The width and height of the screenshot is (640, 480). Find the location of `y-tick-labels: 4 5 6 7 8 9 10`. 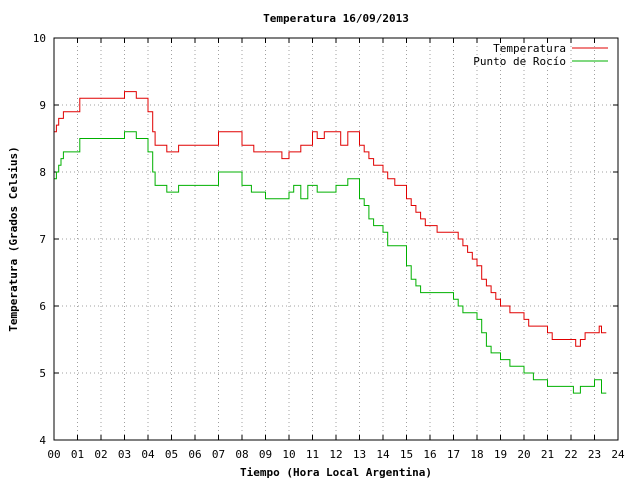

y-tick-labels: 4 5 6 7 8 9 10 is located at coordinates (40, 239).